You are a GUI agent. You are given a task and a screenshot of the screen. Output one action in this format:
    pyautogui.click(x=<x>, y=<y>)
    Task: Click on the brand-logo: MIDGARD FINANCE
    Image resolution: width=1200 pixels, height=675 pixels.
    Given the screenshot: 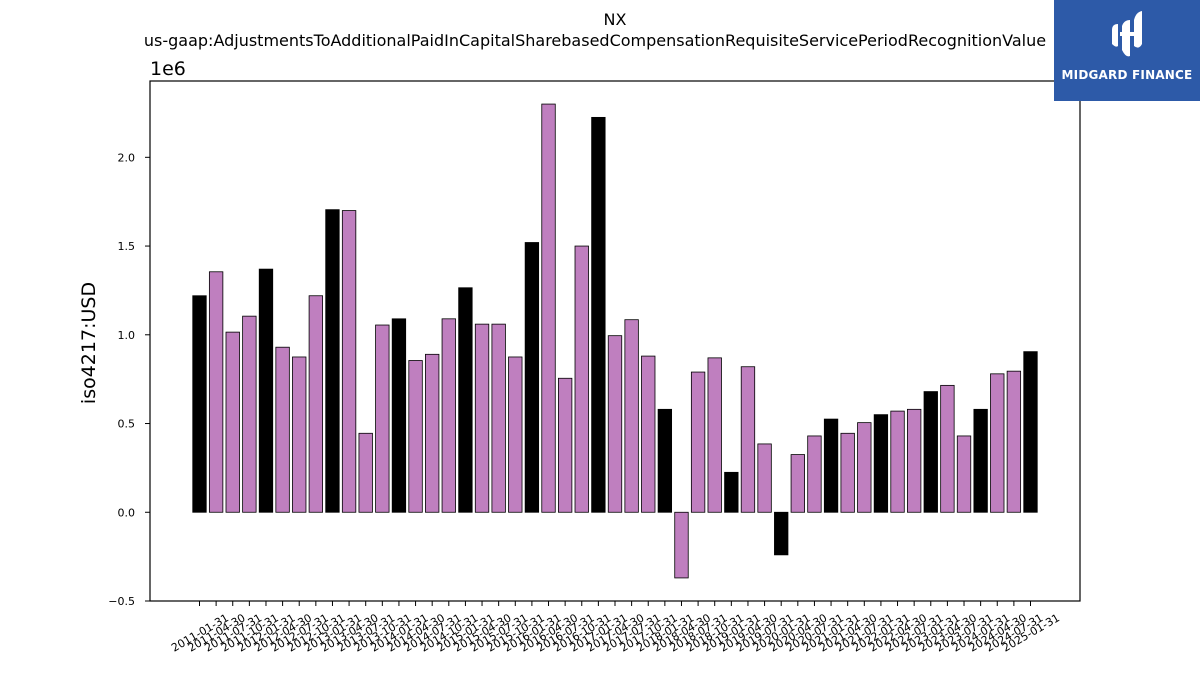 What is the action you would take?
    pyautogui.click(x=1127, y=50)
    